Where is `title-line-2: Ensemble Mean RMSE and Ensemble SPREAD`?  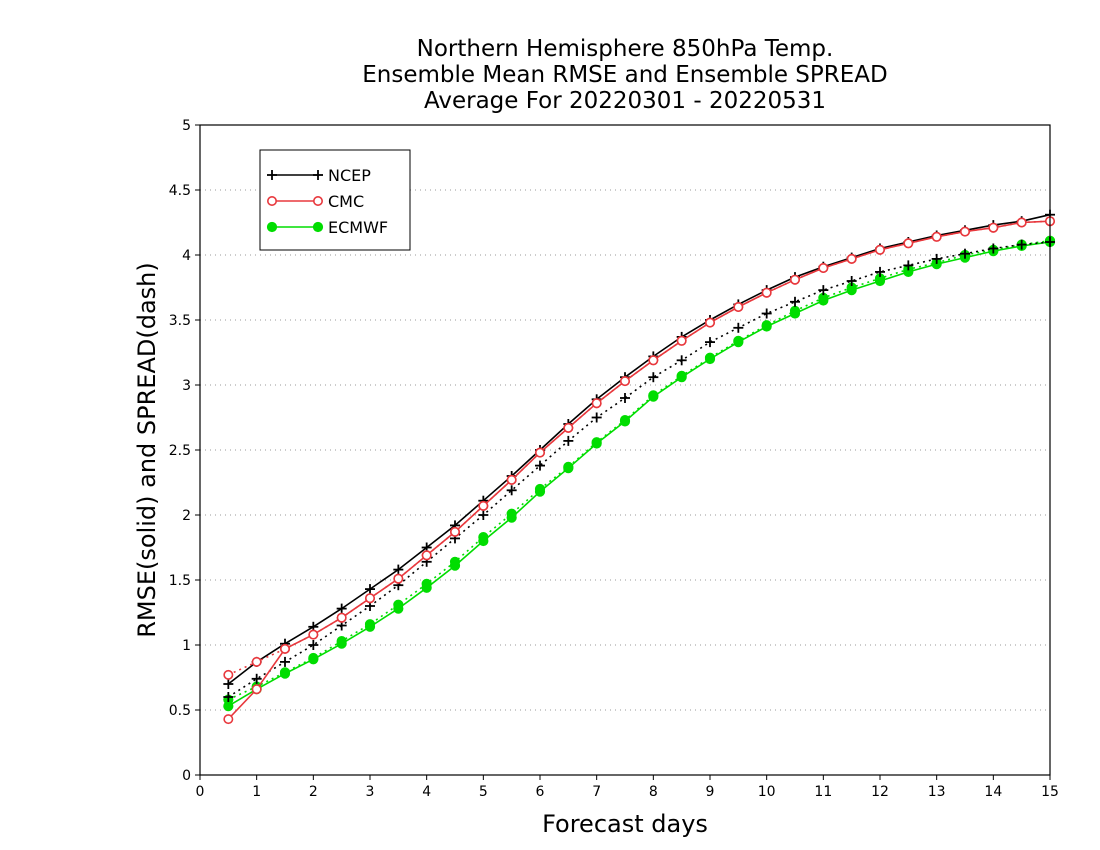 title-line-2: Ensemble Mean RMSE and Ensemble SPREAD is located at coordinates (625, 75).